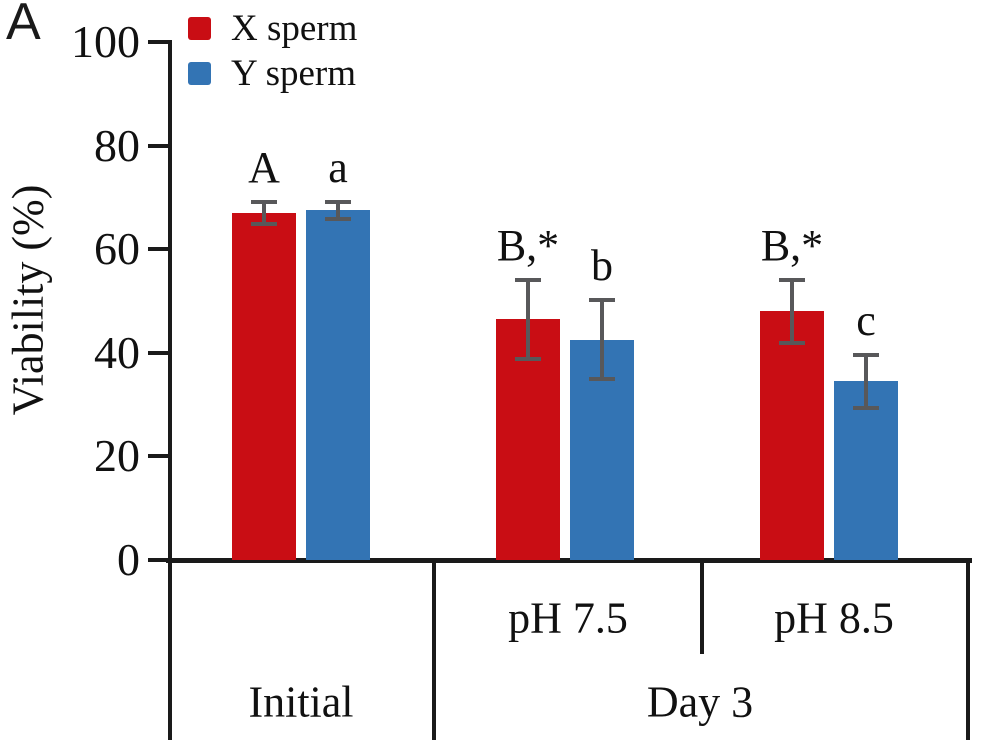 The height and width of the screenshot is (750, 1000). Describe the element at coordinates (866, 320) in the screenshot. I see `significance-label-y-sperm-day-3-ph-8-5: c` at that location.